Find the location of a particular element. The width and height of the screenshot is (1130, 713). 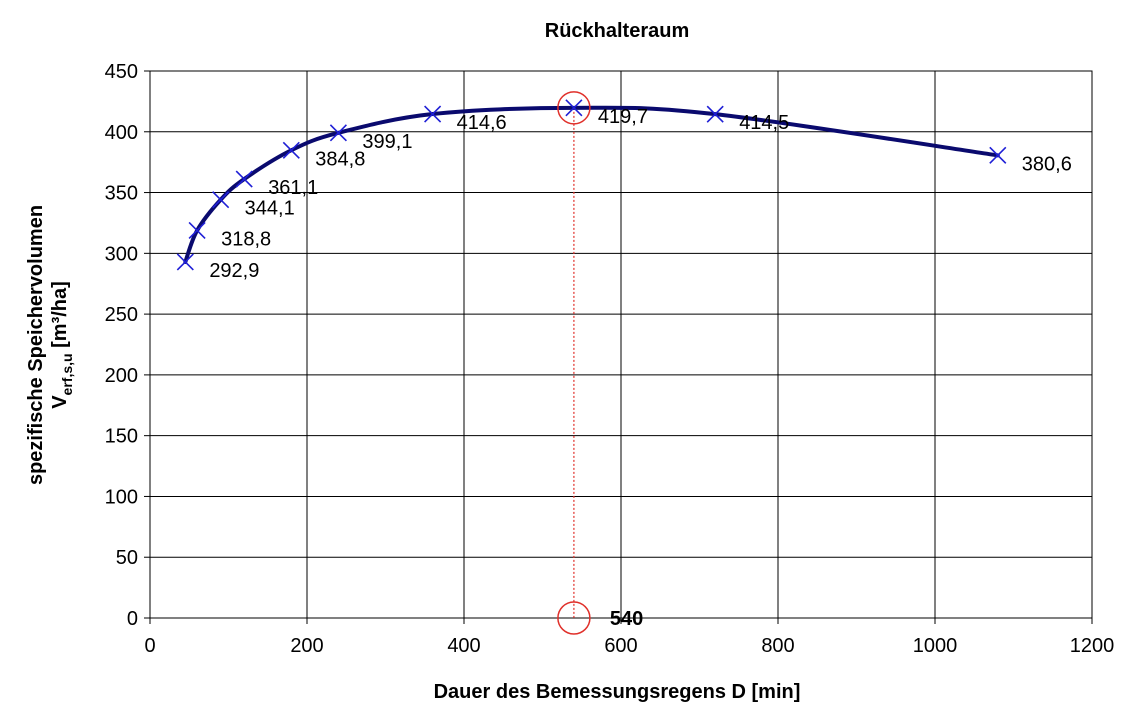

y-axis-ticks: 0 50 100 150 200 250 300 350 400 450 is located at coordinates (127, 345).